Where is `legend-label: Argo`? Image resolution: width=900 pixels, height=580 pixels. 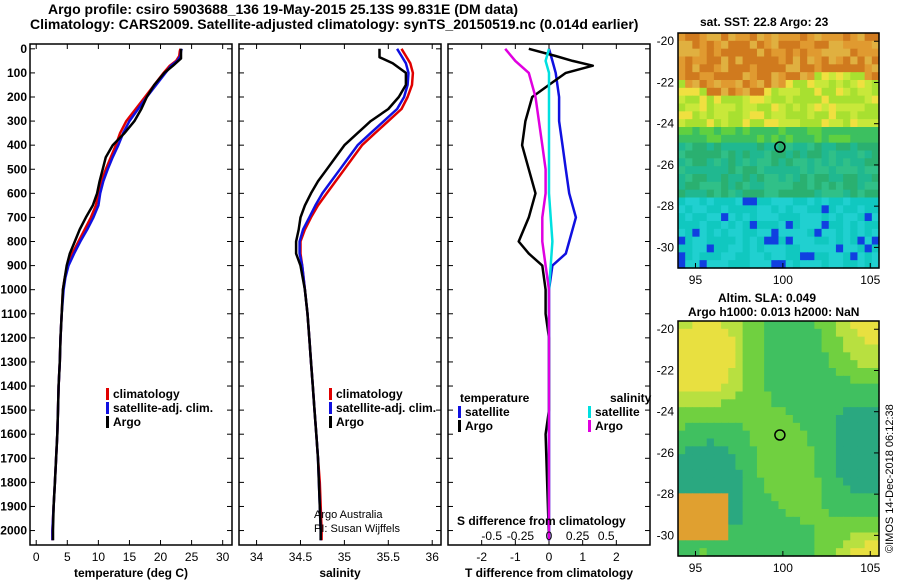
legend-label: Argo is located at coordinates (127, 422).